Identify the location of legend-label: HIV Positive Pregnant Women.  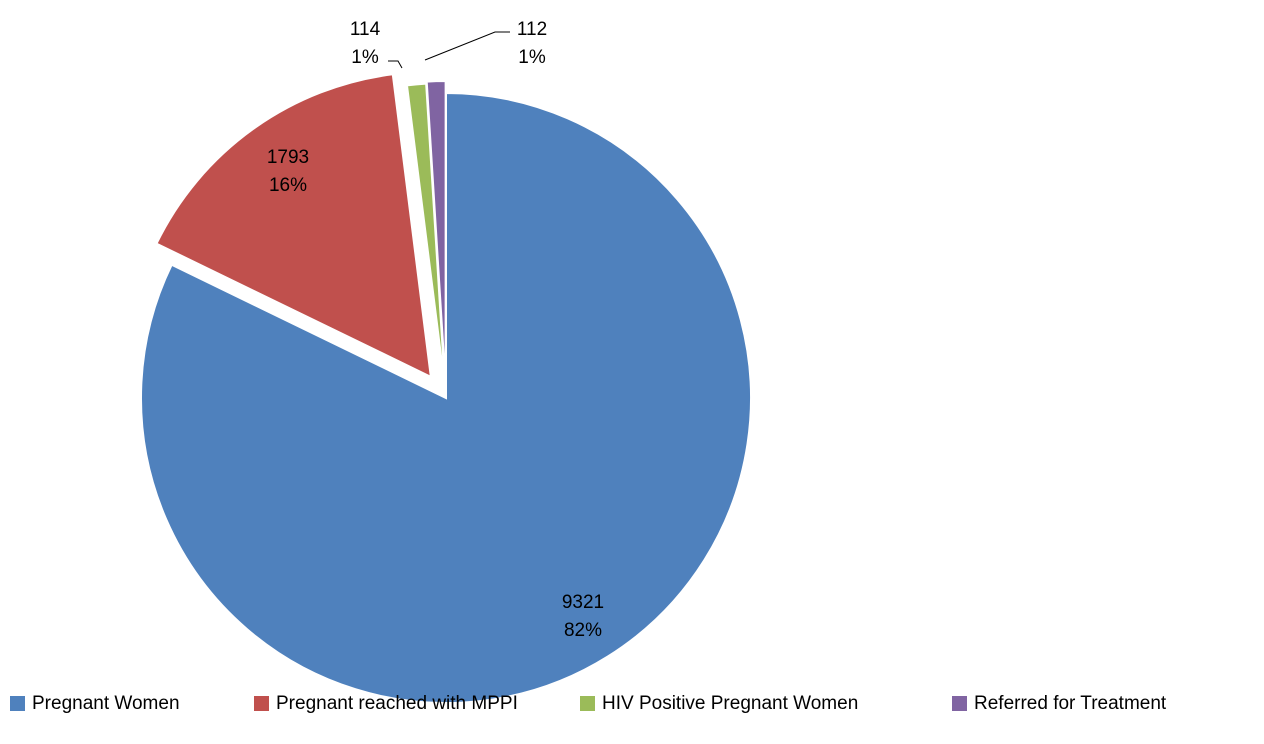
(730, 703).